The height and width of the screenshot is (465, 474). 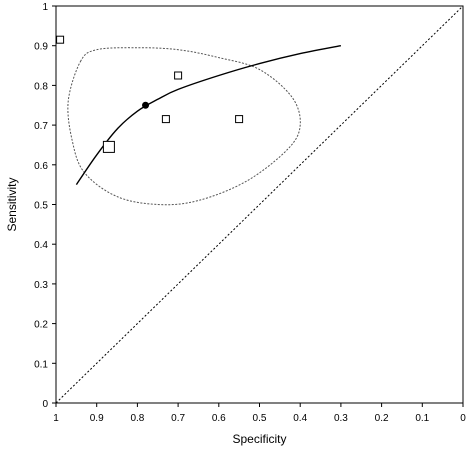 What do you see at coordinates (219, 418) in the screenshot?
I see `x-tick-label: 0.6` at bounding box center [219, 418].